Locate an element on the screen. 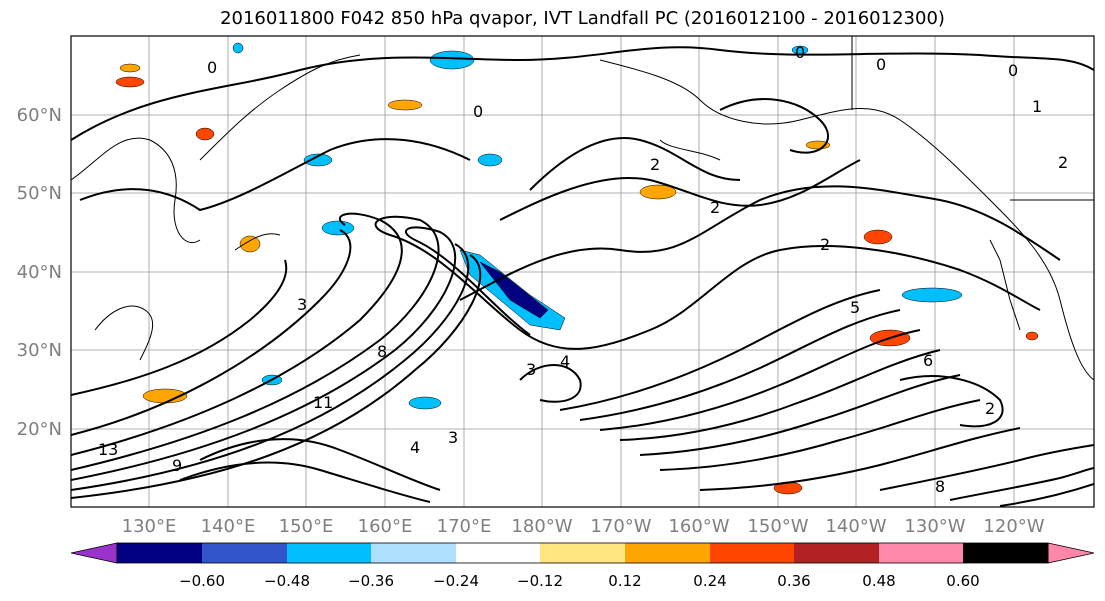 The width and height of the screenshot is (1105, 601). lon-label: 130°W is located at coordinates (934, 526).